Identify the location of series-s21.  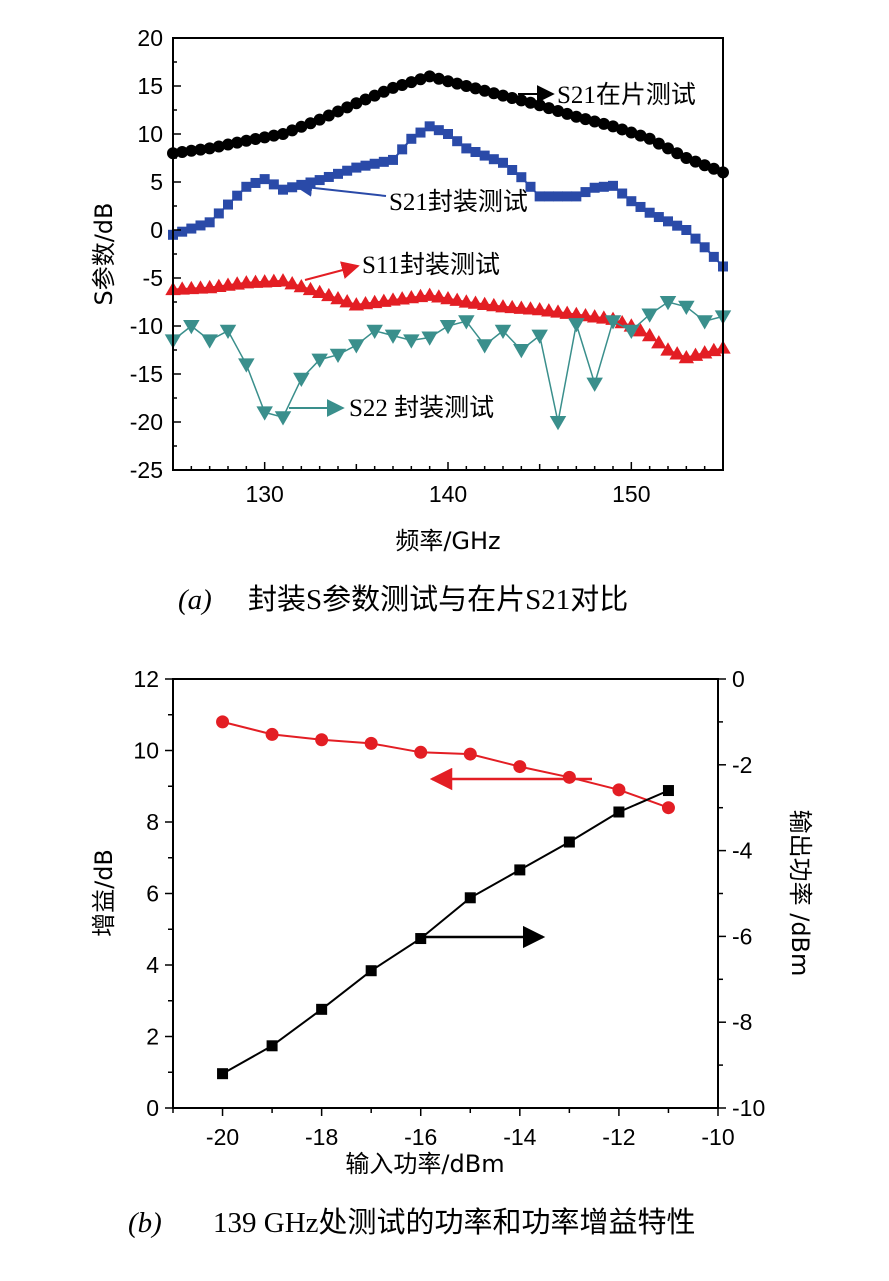
(448, 196).